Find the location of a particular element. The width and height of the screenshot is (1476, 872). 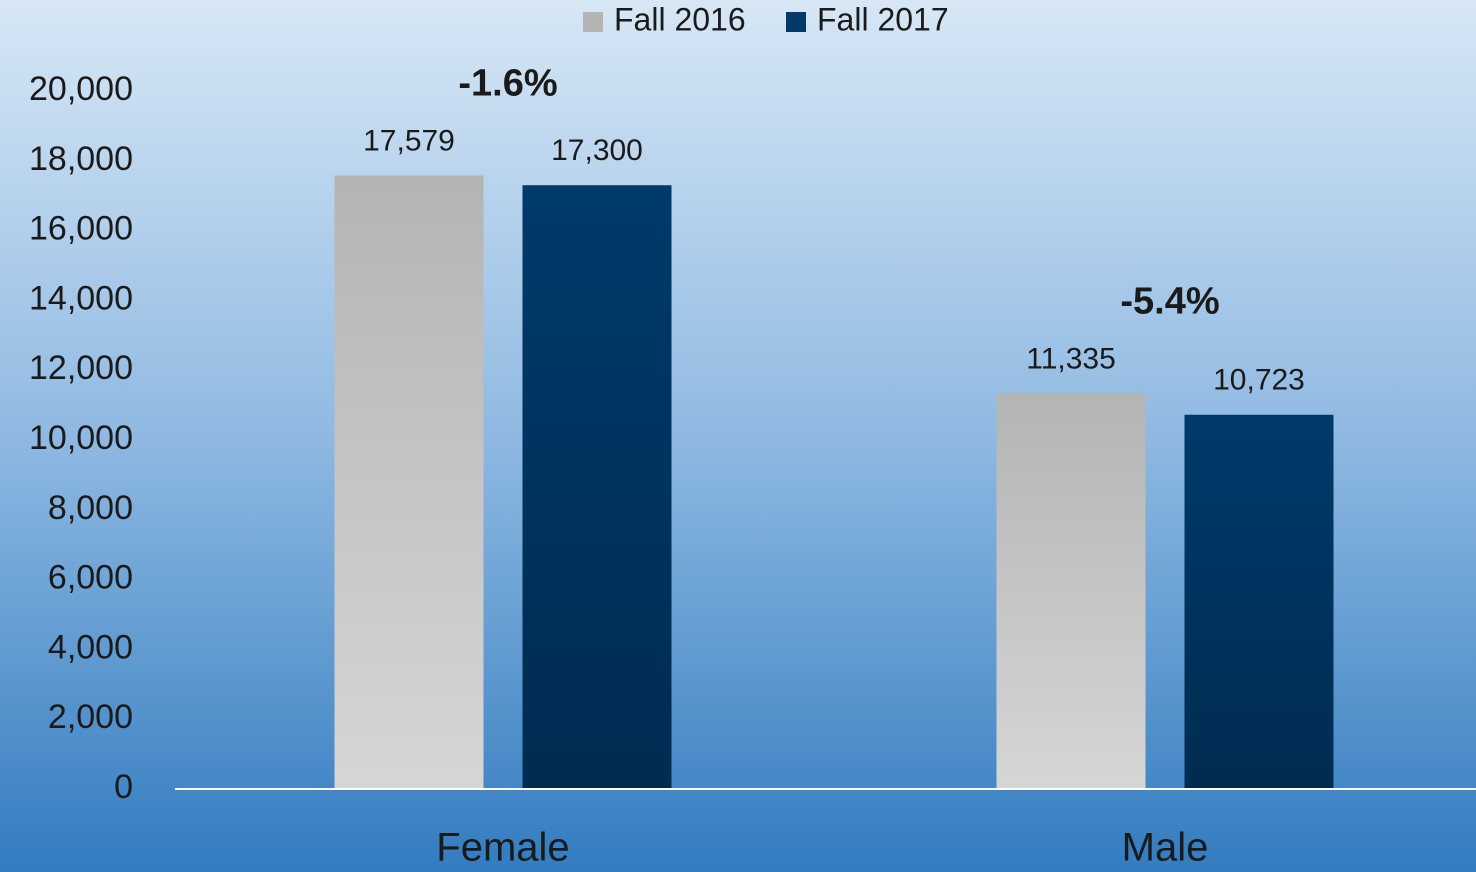

y-tick-label: 10,000 is located at coordinates (81, 438).